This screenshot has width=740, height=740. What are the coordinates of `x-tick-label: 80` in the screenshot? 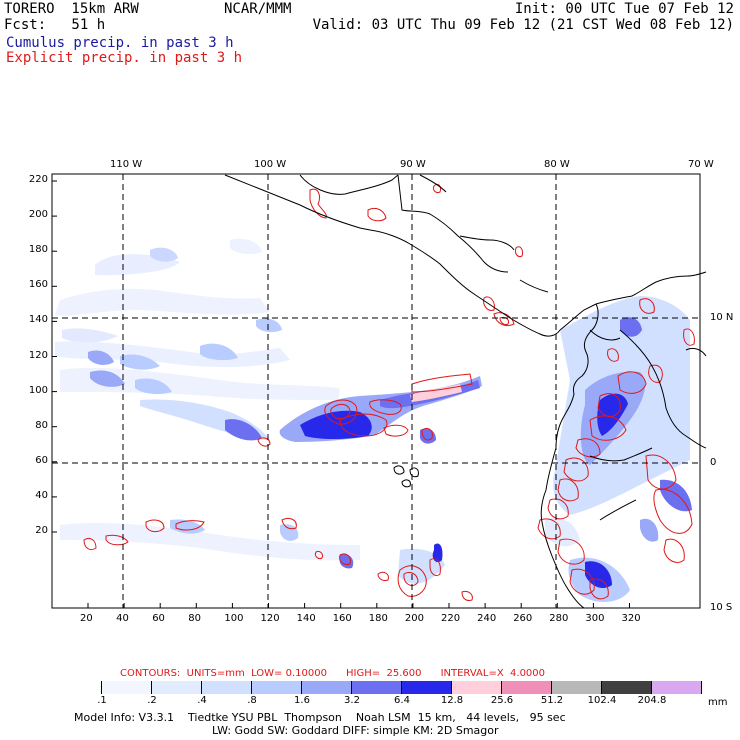 It's located at (195, 618).